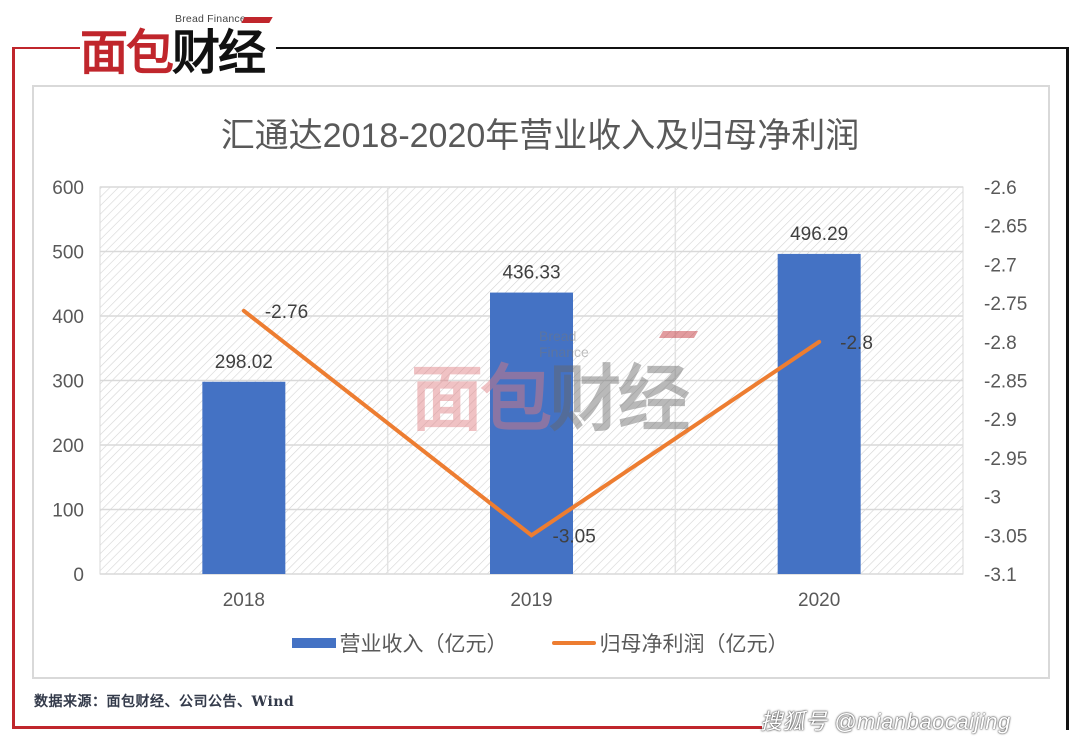 This screenshot has height=740, width=1080. What do you see at coordinates (540, 136) in the screenshot?
I see `chart-title: 汇通达2018-2020年营业收入及归母净利润` at bounding box center [540, 136].